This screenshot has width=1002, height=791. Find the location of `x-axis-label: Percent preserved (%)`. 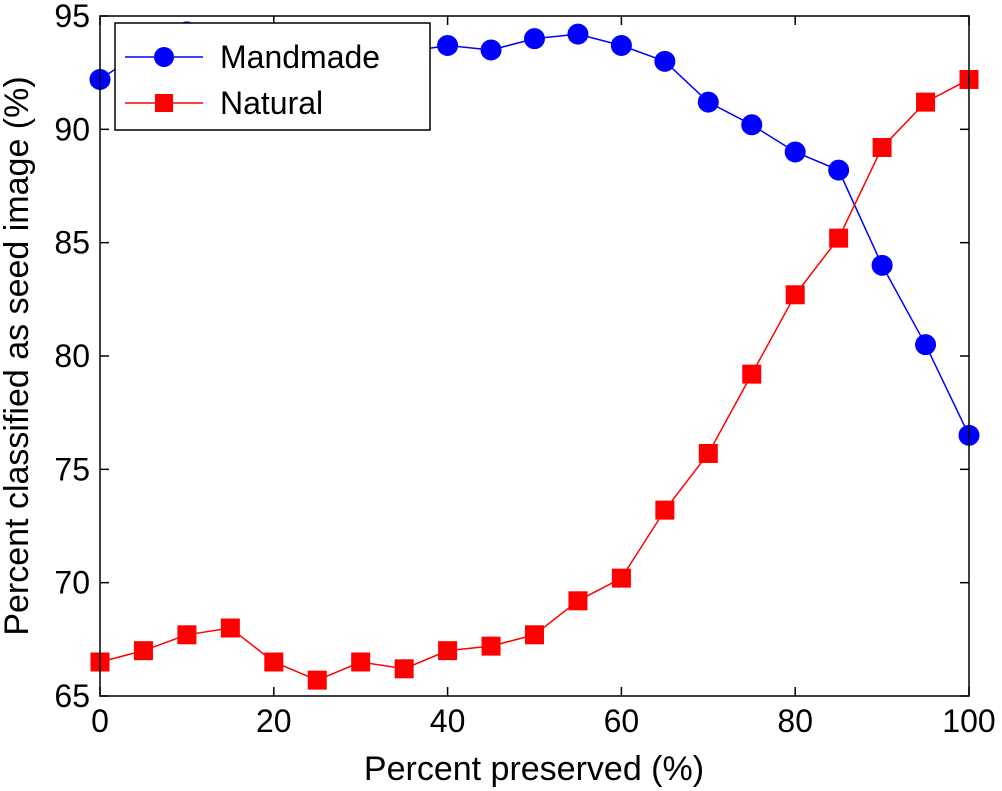

x-axis-label: Percent preserved (%) is located at coordinates (534, 769).